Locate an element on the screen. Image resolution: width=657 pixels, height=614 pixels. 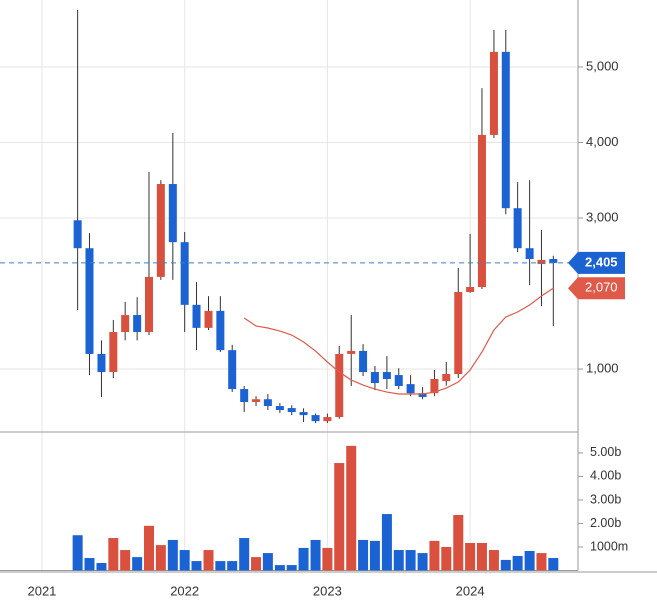
x-tick-label: 2022 is located at coordinates (184, 590).